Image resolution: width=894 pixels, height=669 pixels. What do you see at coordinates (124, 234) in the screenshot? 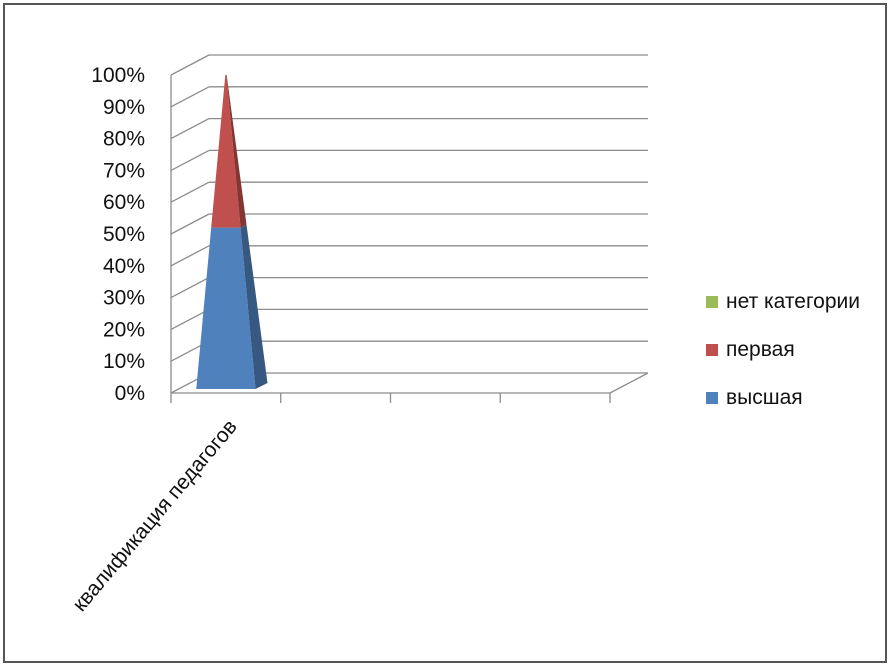
I see `y-tick-label: 50%` at bounding box center [124, 234].